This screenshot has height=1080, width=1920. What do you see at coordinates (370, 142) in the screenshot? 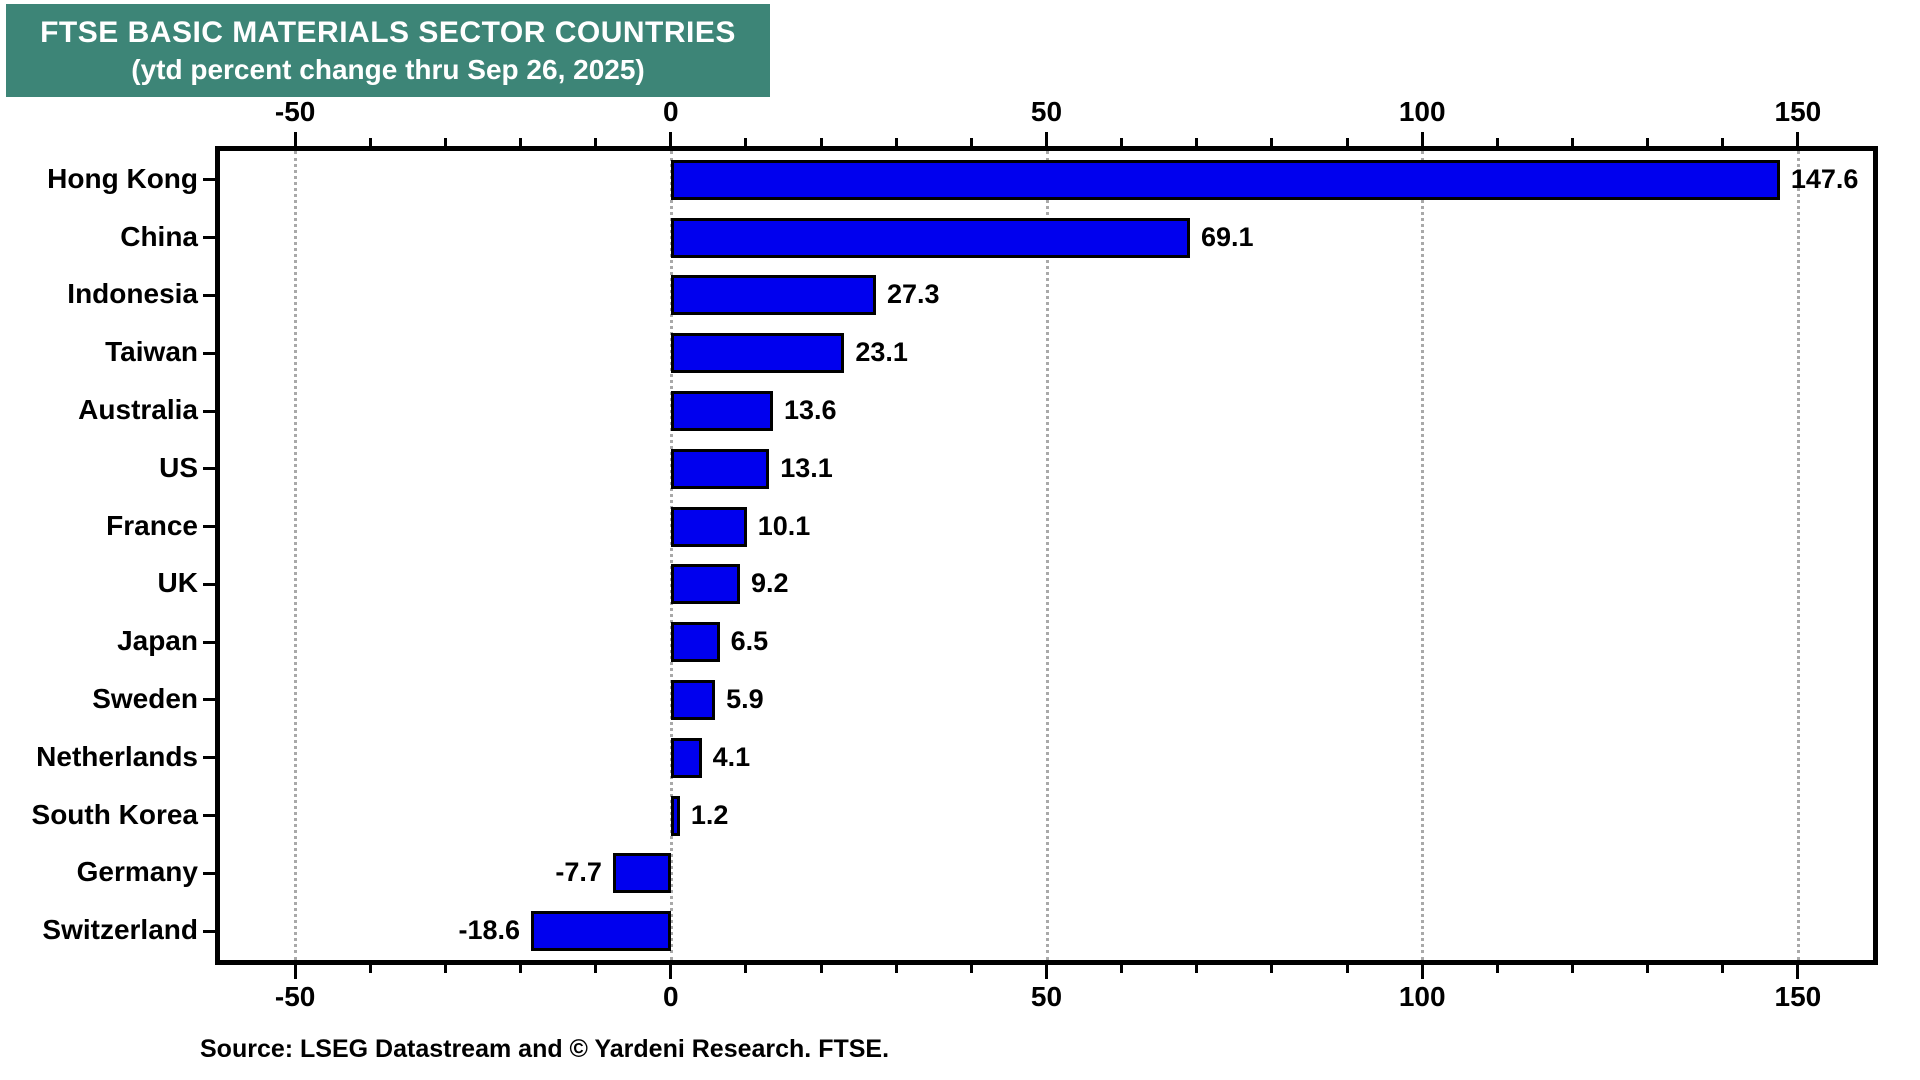
I see `minor-tick-top--40` at bounding box center [370, 142].